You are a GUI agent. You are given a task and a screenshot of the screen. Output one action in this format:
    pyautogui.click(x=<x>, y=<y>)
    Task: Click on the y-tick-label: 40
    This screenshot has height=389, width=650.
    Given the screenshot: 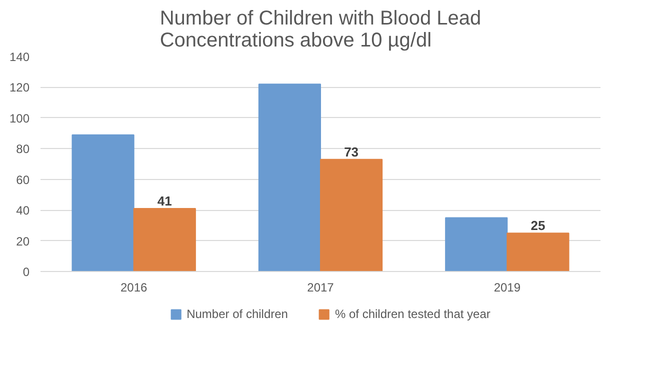 What is the action you would take?
    pyautogui.click(x=23, y=211)
    